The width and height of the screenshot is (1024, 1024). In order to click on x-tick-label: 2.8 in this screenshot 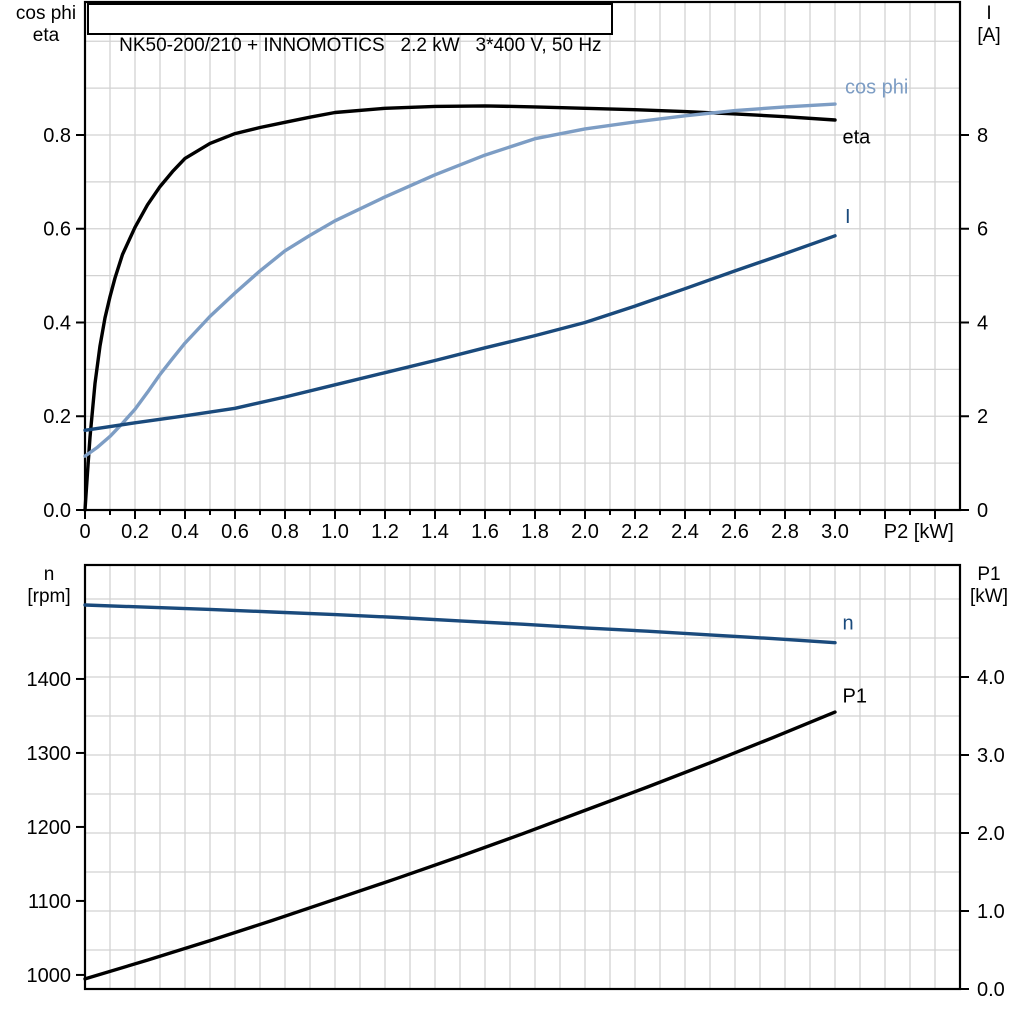, I will do `click(785, 532)`.